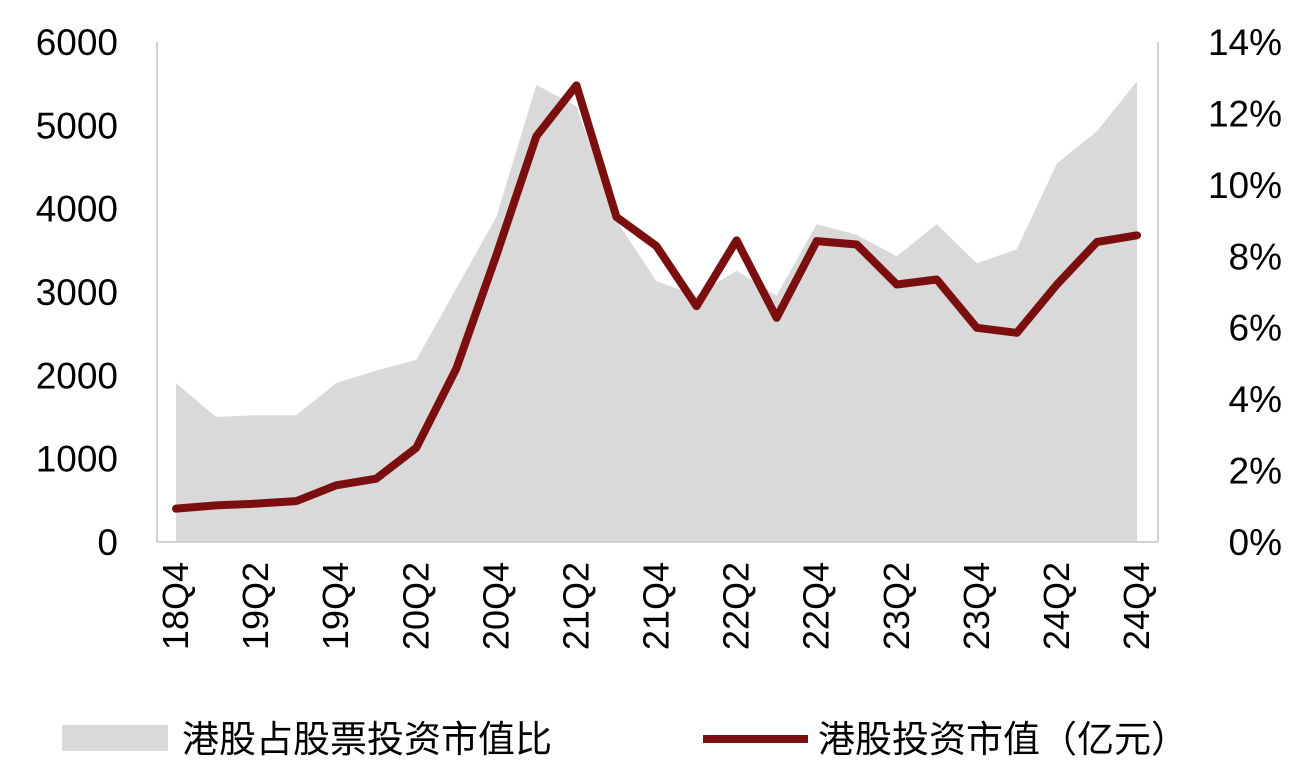 The height and width of the screenshot is (779, 1290). Describe the element at coordinates (77, 375) in the screenshot. I see `left-axis-tick-label: 2000` at that location.